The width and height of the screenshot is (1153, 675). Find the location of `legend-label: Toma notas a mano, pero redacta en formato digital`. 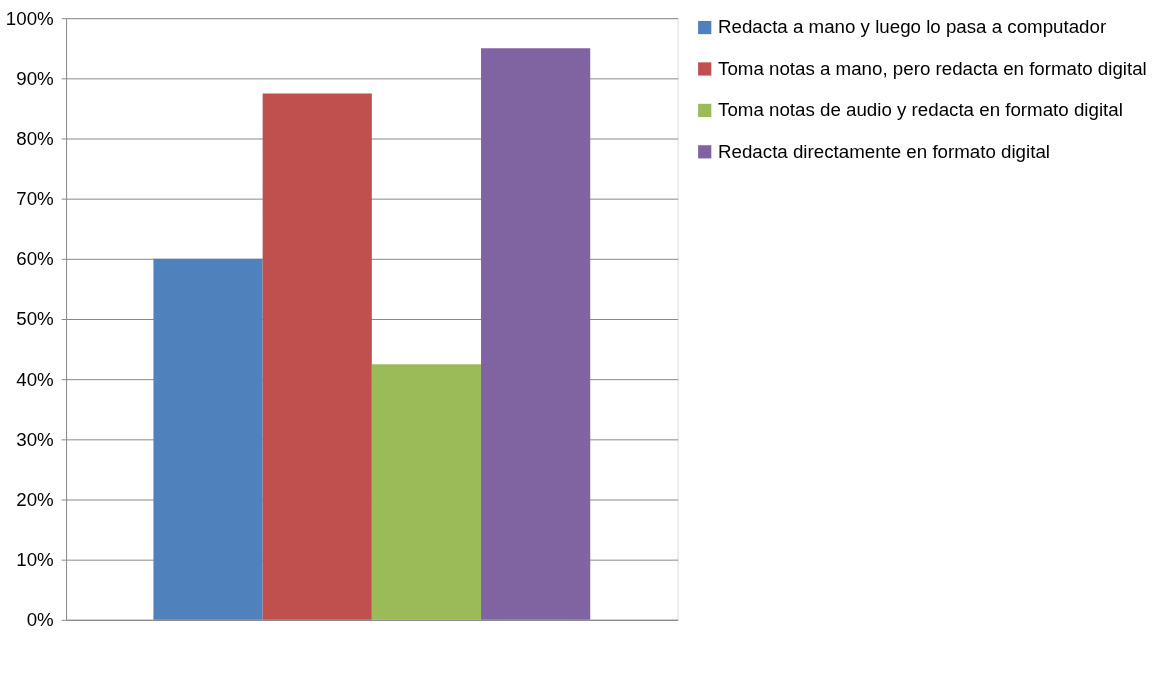

legend-label: Toma notas a mano, pero redacta en formato digital is located at coordinates (932, 68).